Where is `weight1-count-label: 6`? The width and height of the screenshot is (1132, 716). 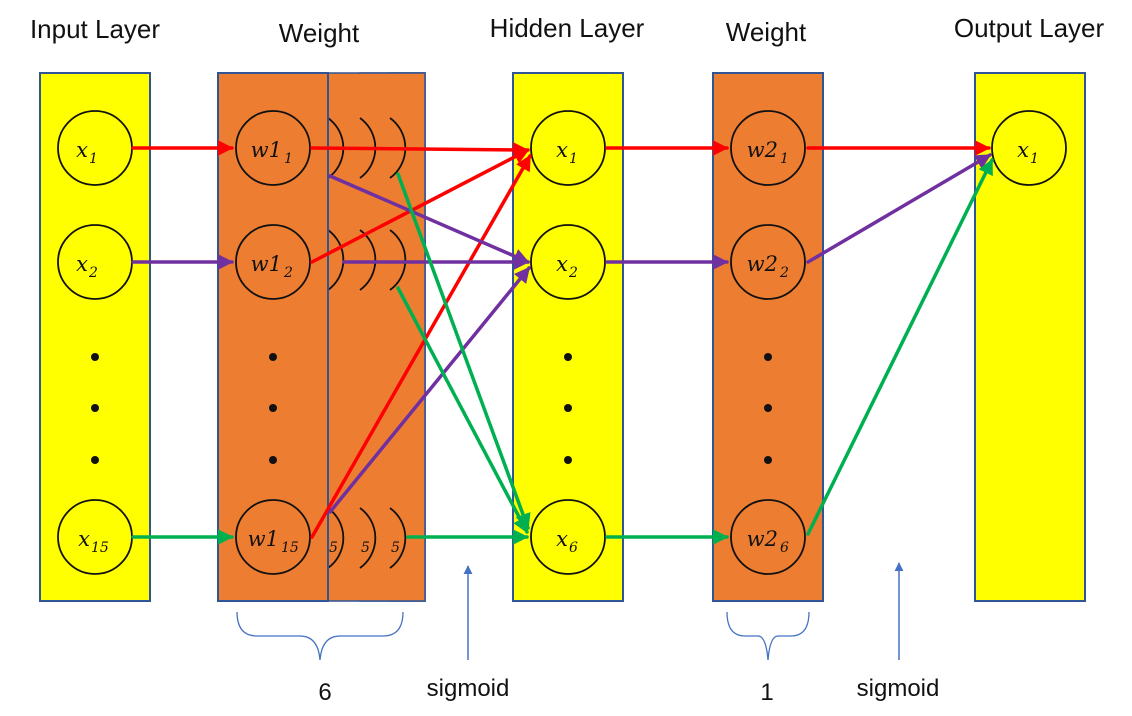 weight1-count-label: 6 is located at coordinates (324, 692).